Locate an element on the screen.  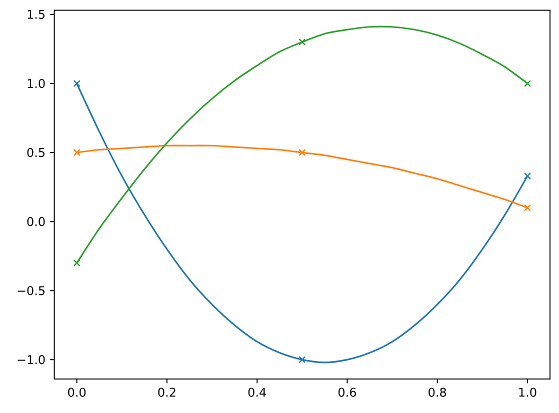
x-tick-label: 1.0 is located at coordinates (527, 392).